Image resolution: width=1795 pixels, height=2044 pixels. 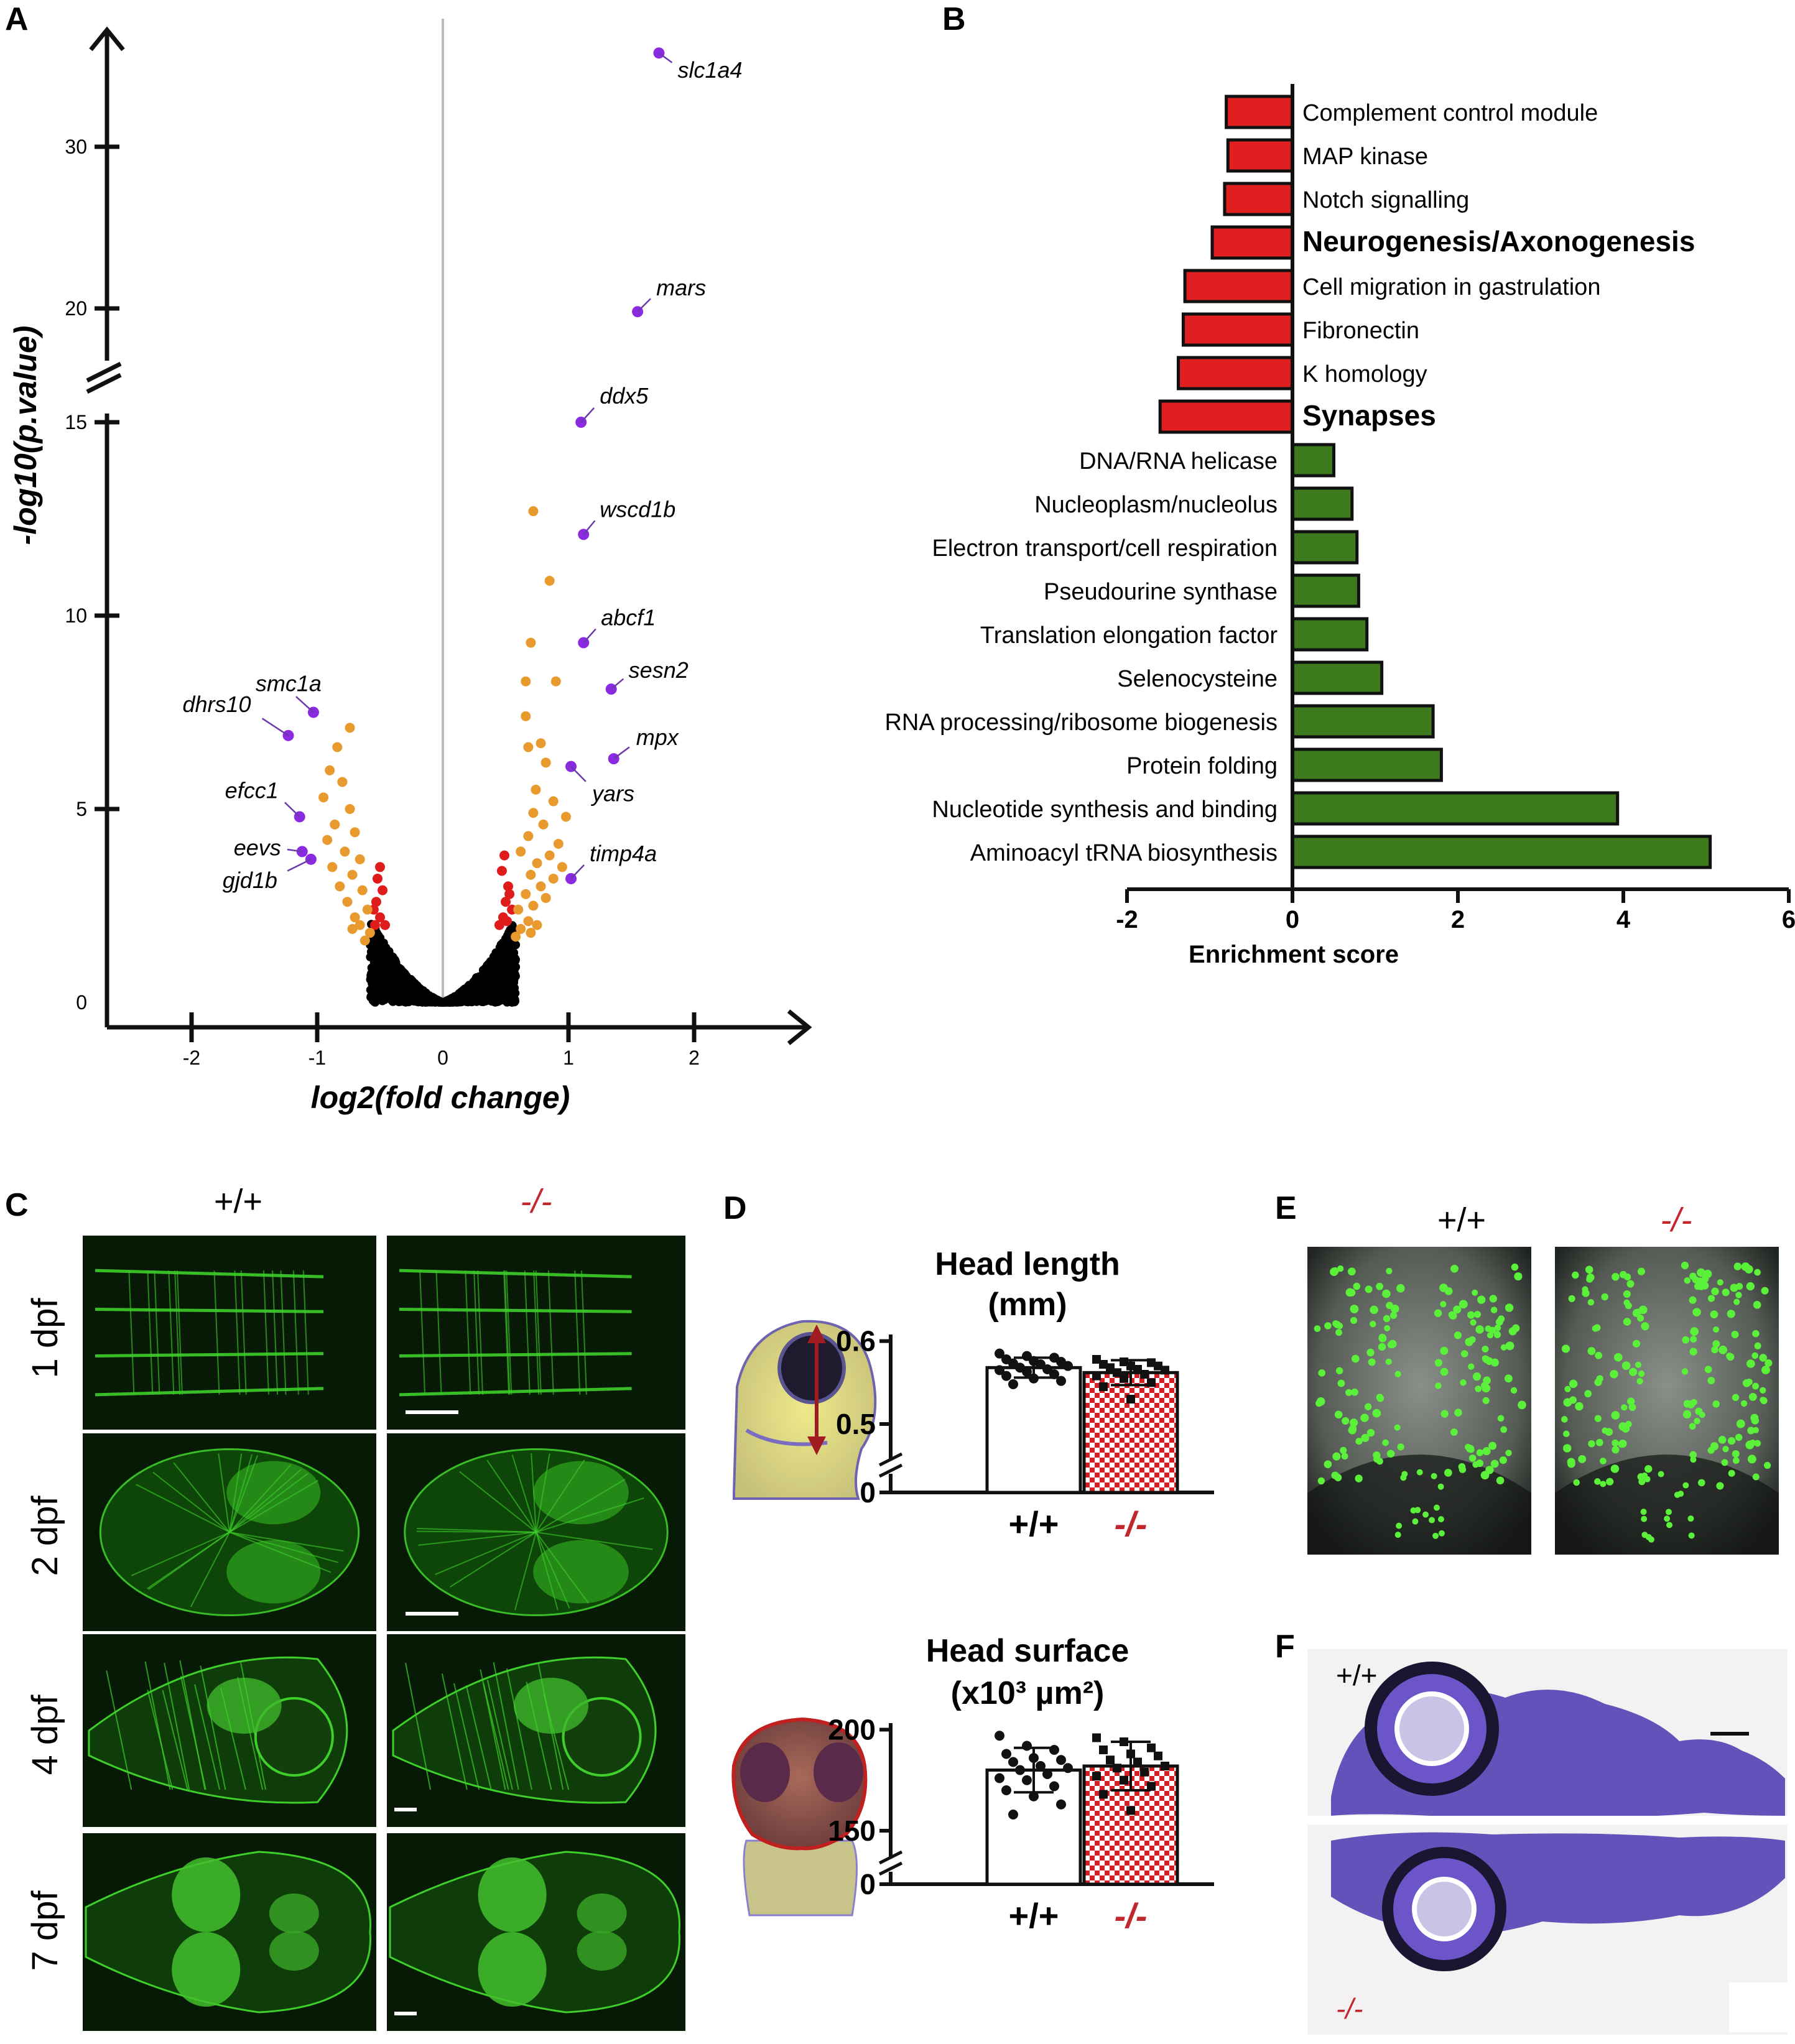 What do you see at coordinates (803, 1810) in the screenshot?
I see `larva-dorsal-image` at bounding box center [803, 1810].